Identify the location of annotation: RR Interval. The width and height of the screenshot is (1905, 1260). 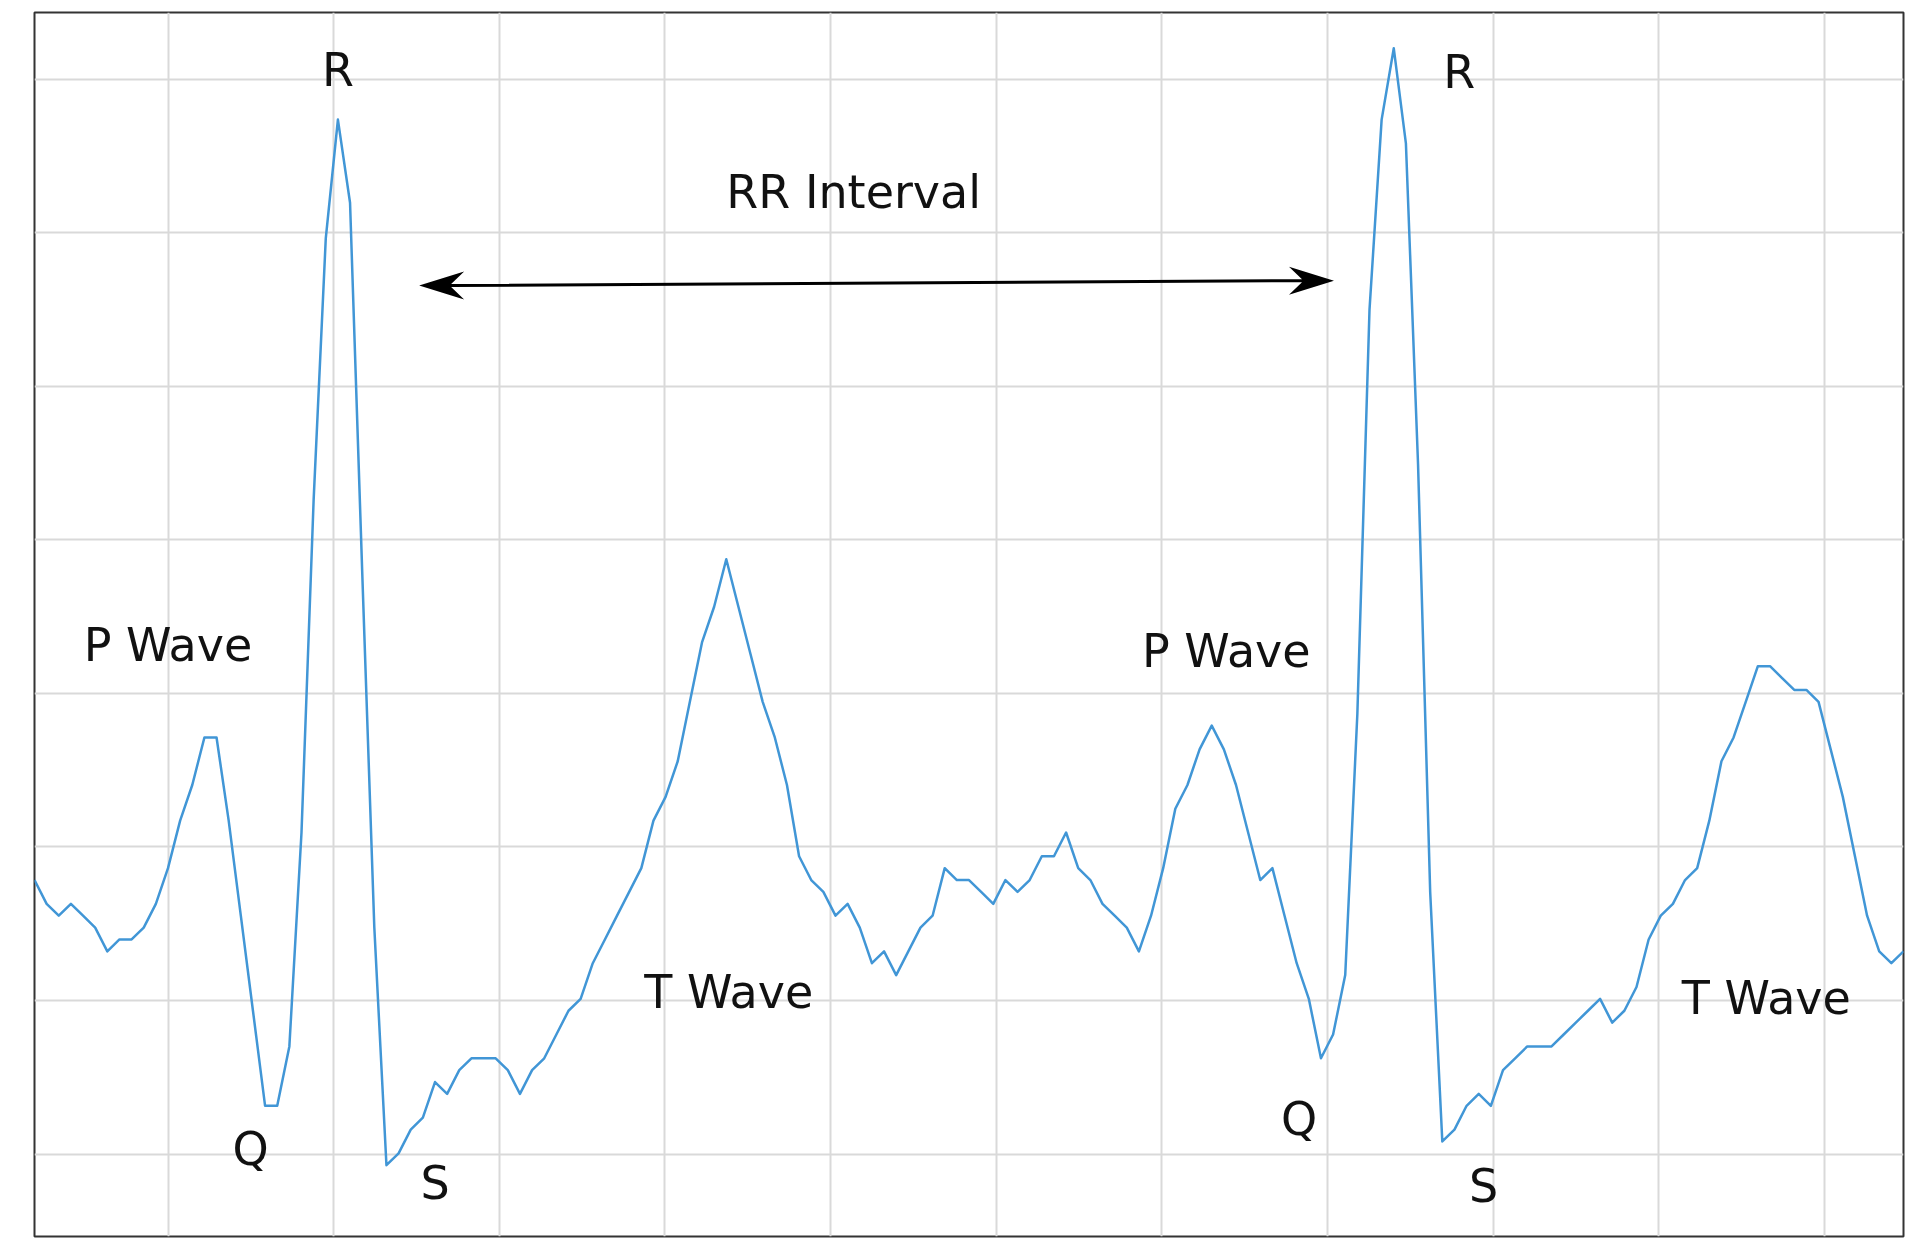
(854, 191).